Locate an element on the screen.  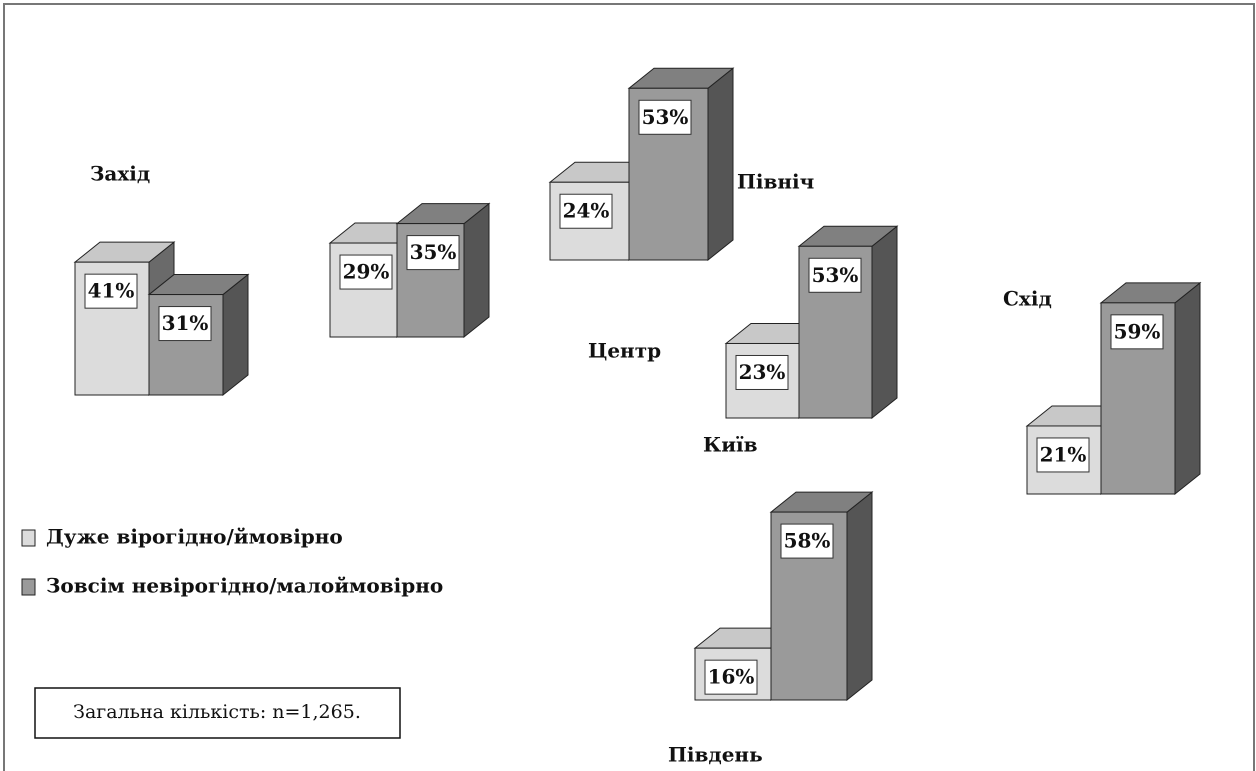
region-label: Північ is located at coordinates (775, 182).